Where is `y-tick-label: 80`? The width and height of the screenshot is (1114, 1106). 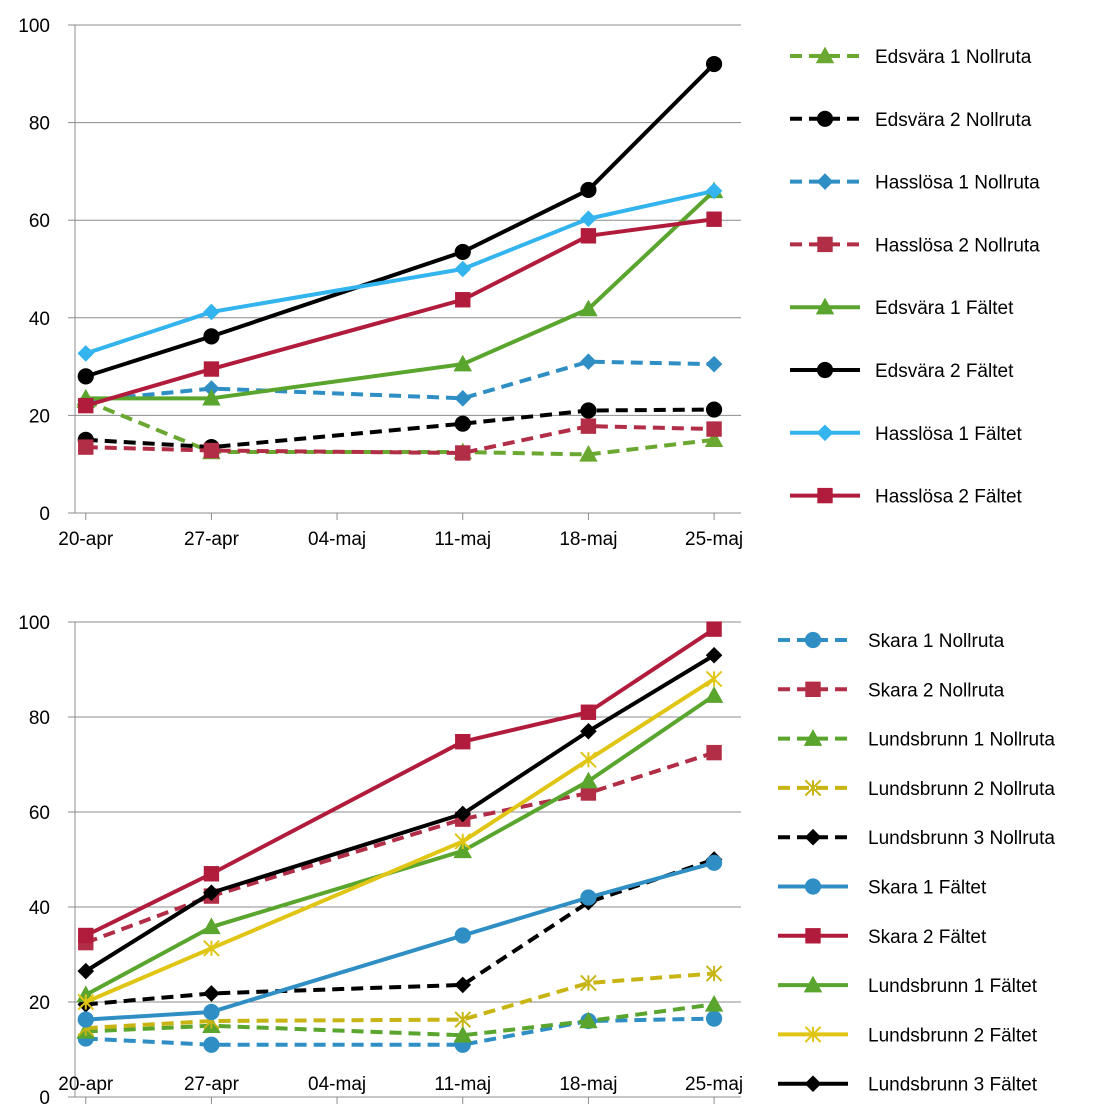
y-tick-label: 80 is located at coordinates (39, 124).